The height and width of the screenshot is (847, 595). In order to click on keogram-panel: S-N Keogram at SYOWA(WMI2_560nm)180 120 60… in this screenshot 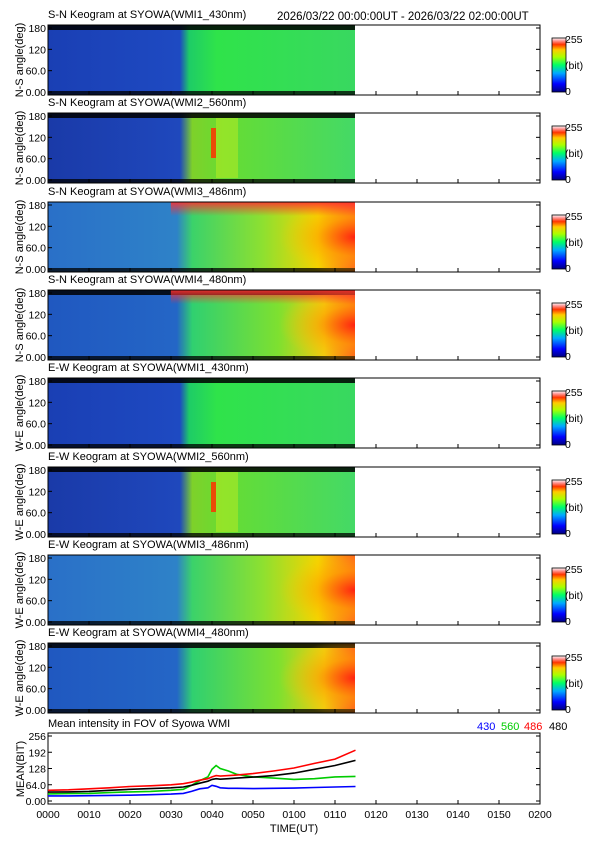, I will do `click(298, 142)`.